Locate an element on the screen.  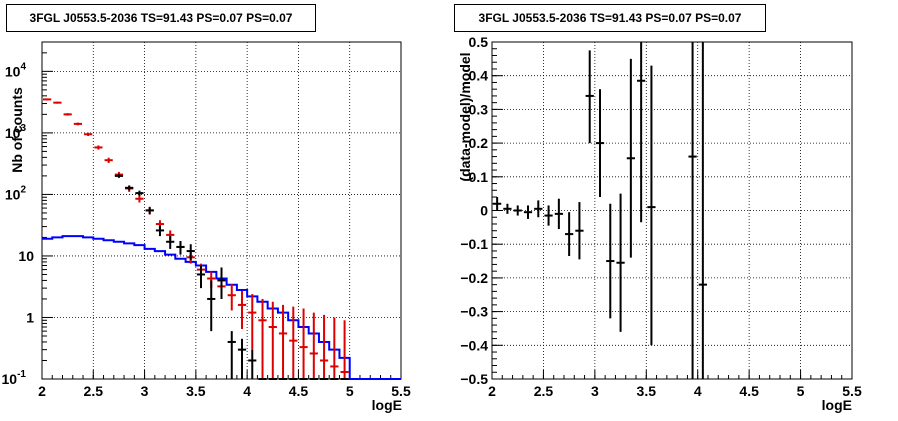
y-tick-label: −0.4 is located at coordinates (474, 345).